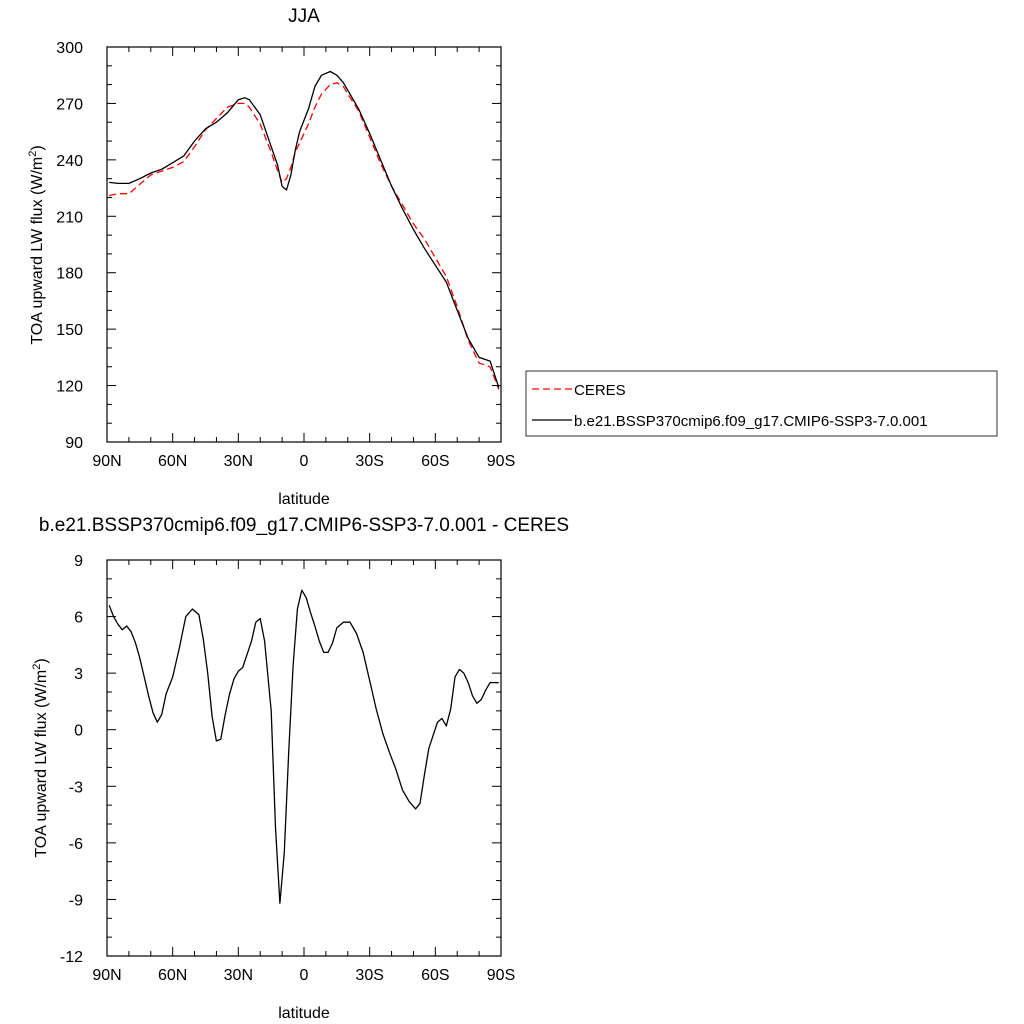 This screenshot has height=1024, width=1024. Describe the element at coordinates (33, 154) in the screenshot. I see `top-y-label-superscript: 2` at that location.